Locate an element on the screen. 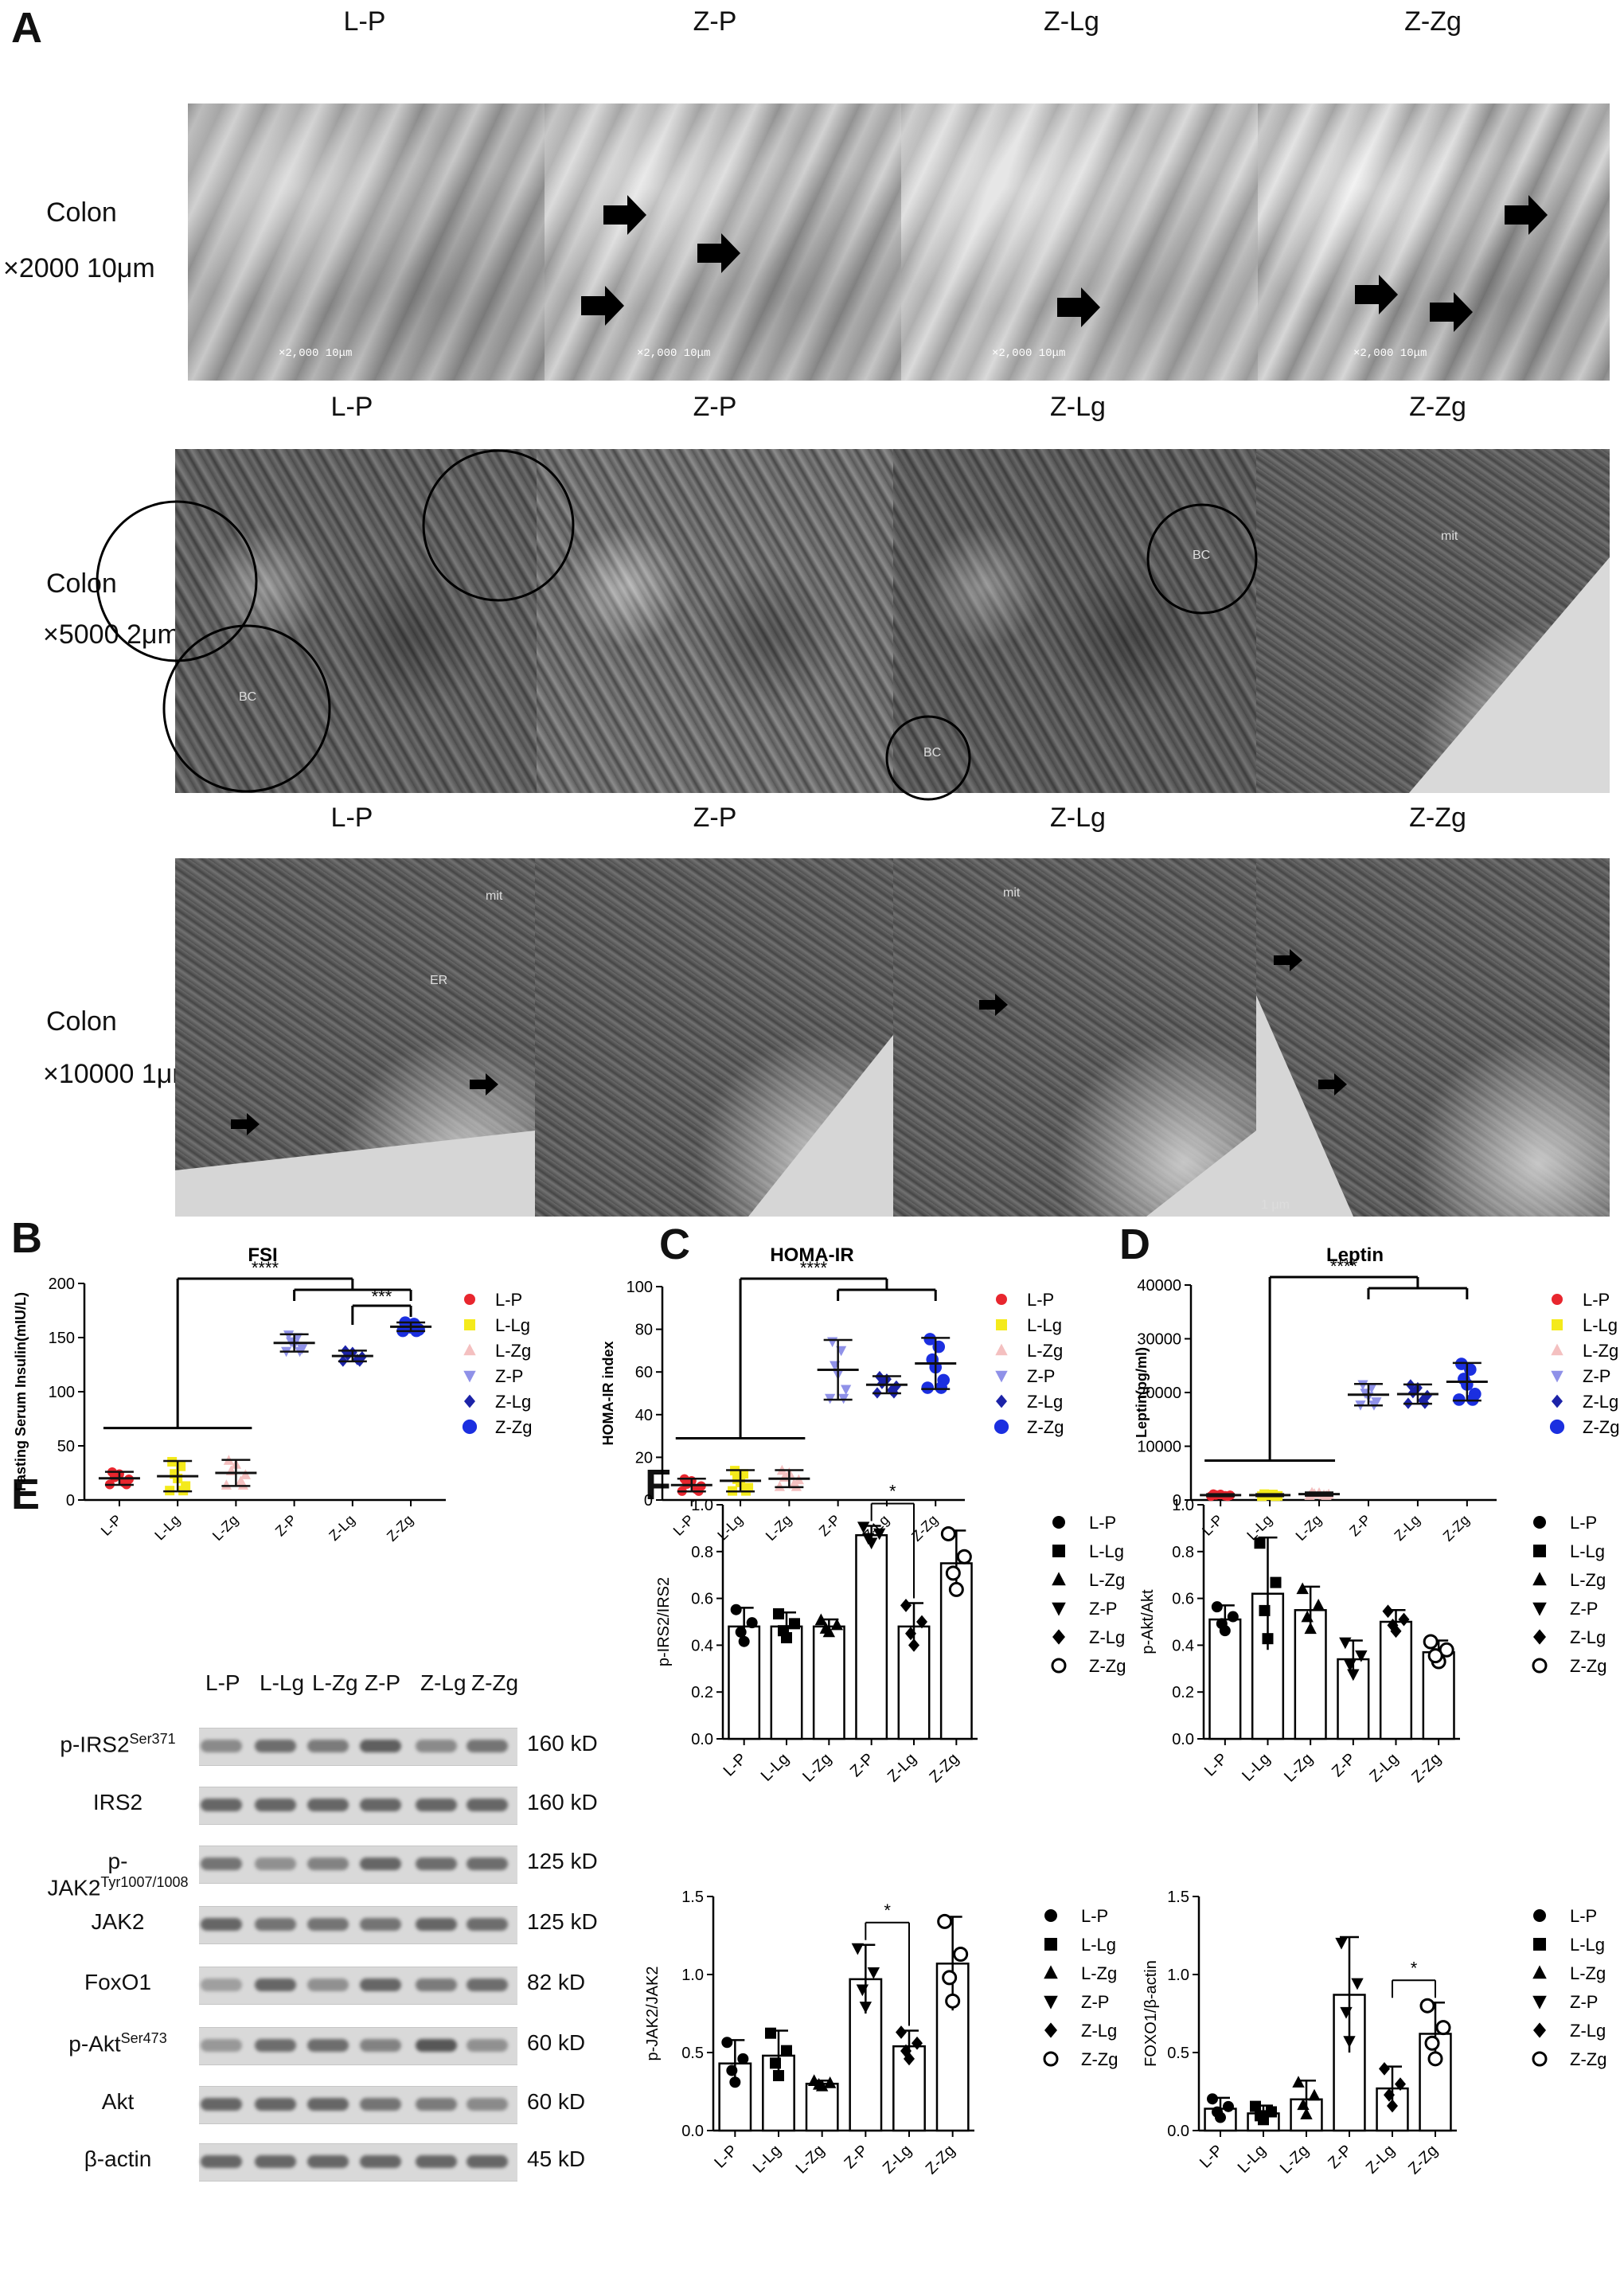 The height and width of the screenshot is (2289, 1624). tem-circles-overlay: BC BC BC mit is located at coordinates (853, 625).